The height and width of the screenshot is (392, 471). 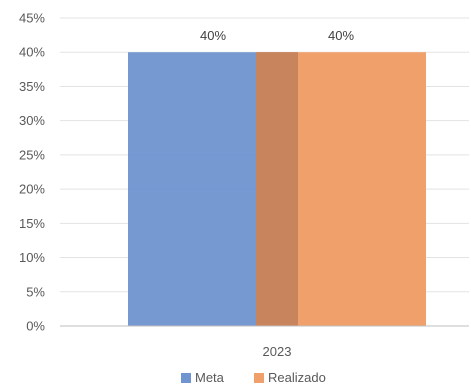 I want to click on y-tick-label: 5%, so click(x=35, y=291).